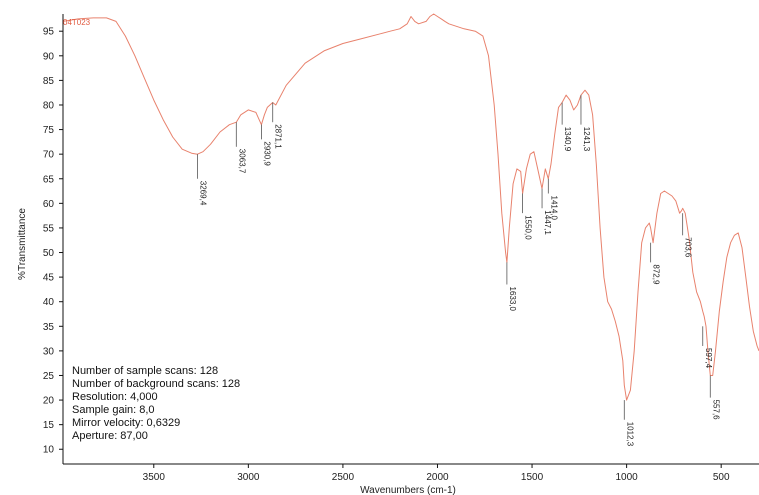  Describe the element at coordinates (49, 425) in the screenshot. I see `y-tick-label: 15` at that location.